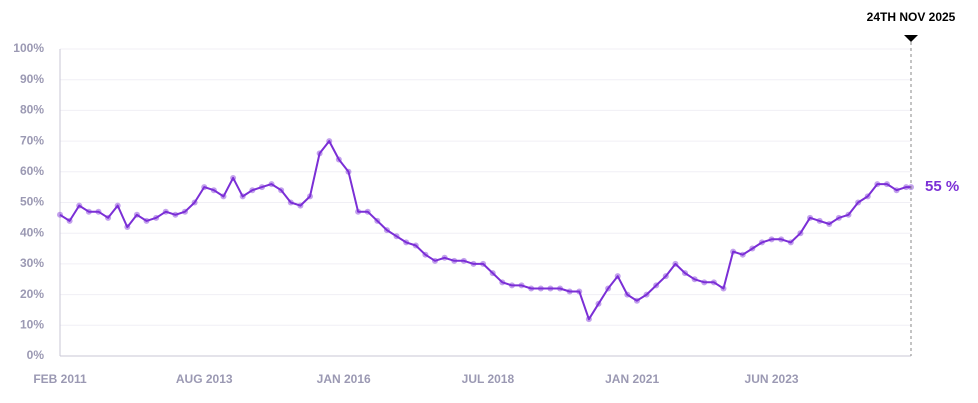 The width and height of the screenshot is (978, 403). I want to click on x-tick-label: AUG 2013, so click(204, 379).